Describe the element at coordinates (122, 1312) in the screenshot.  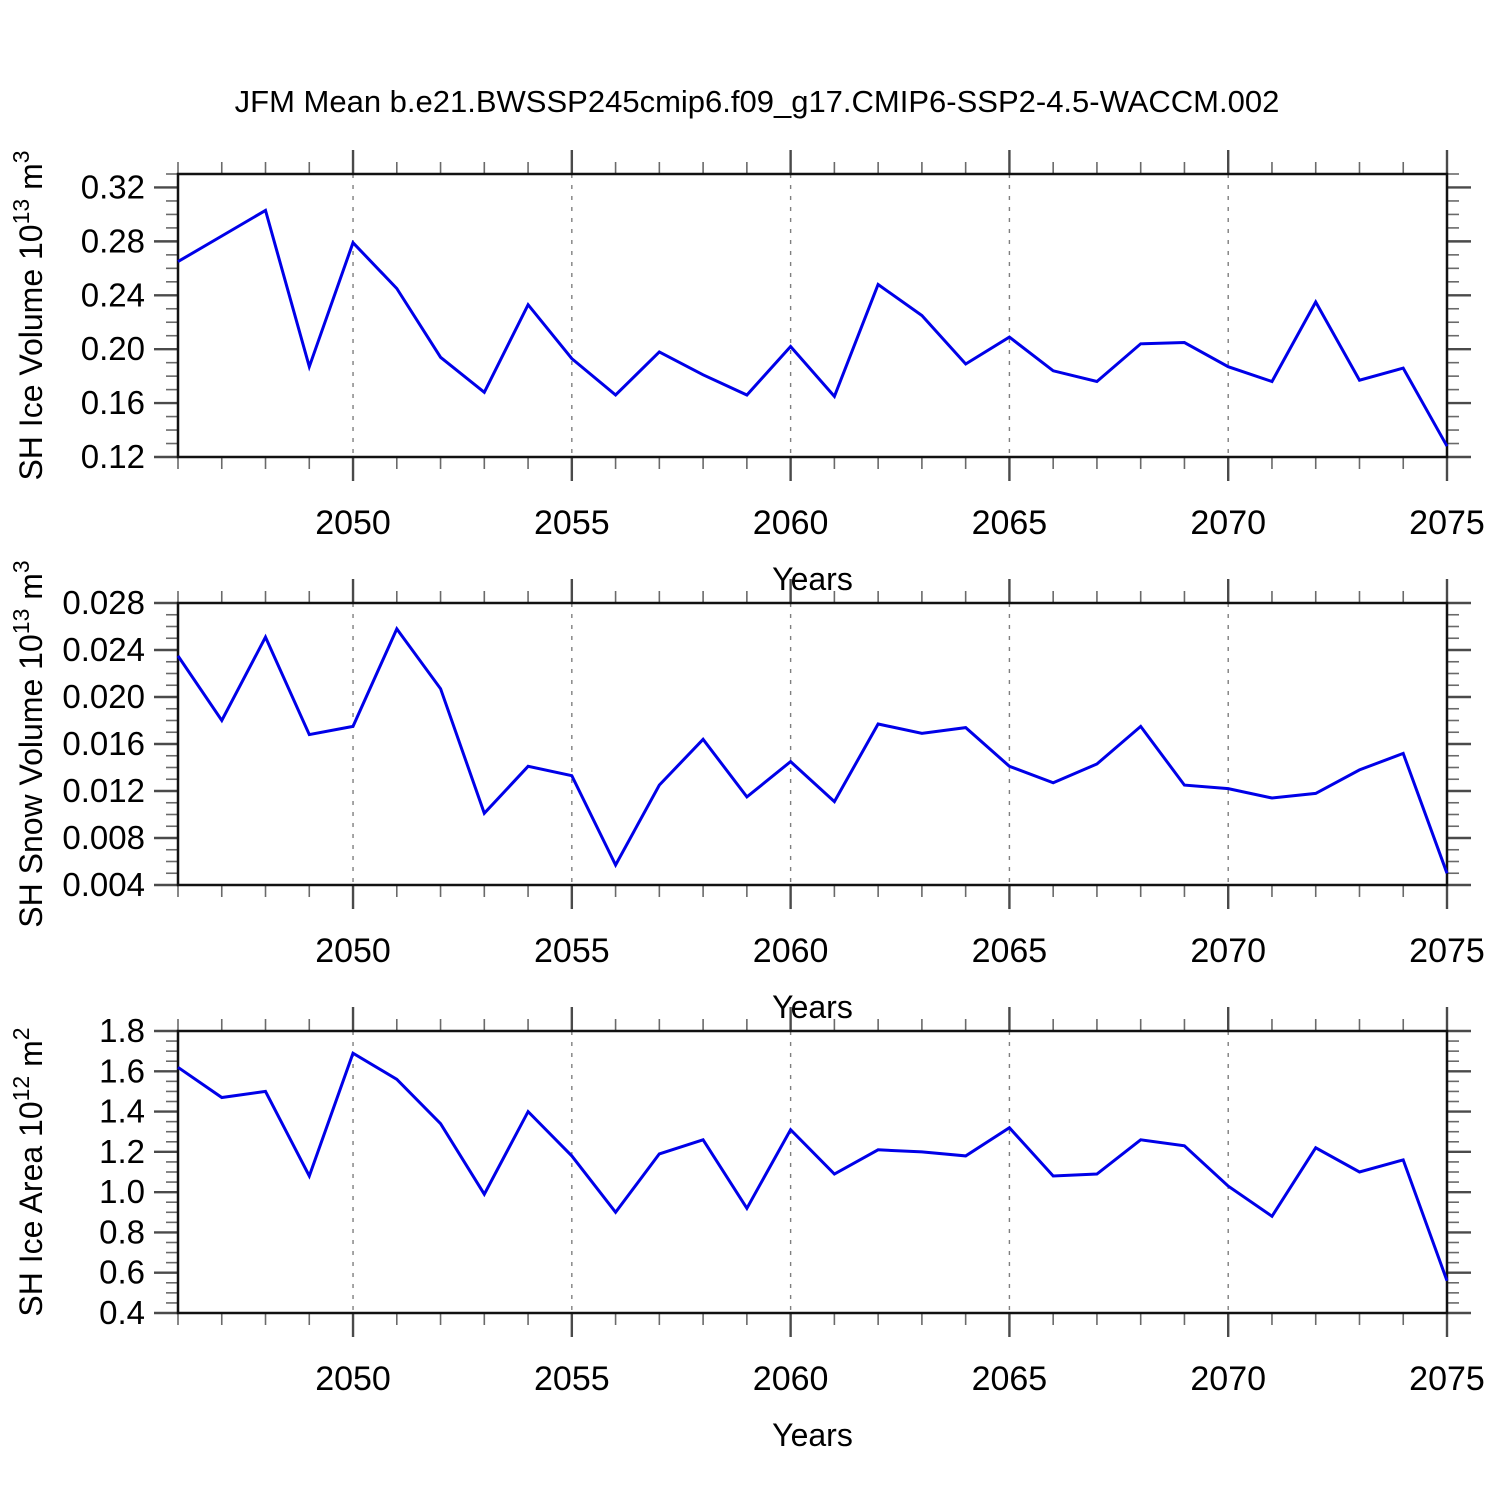
I see `y-tick-label: 0.4` at that location.